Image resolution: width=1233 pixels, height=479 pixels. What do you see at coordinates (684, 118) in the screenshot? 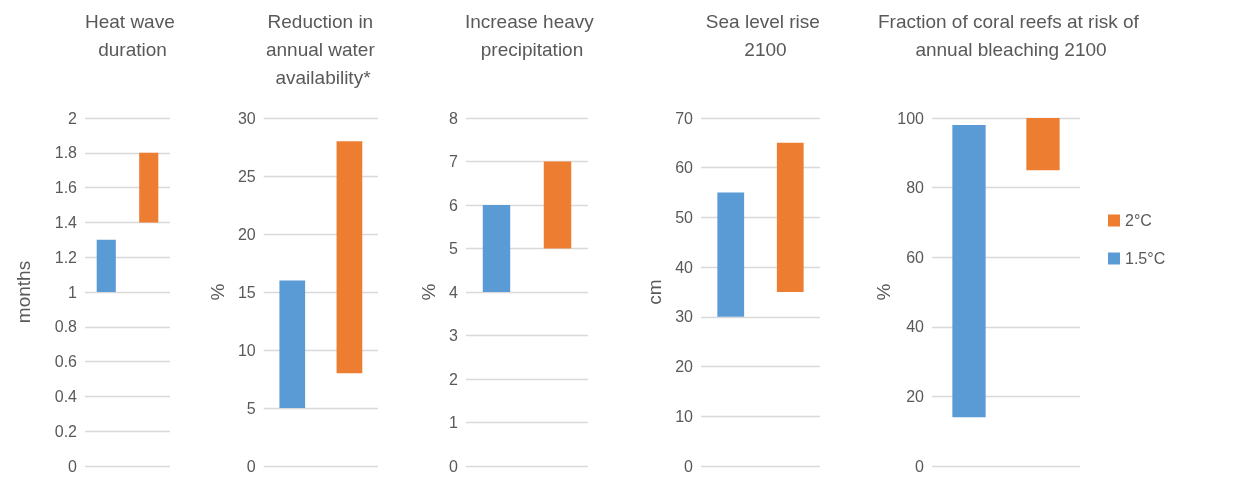
I see `y-tick-label: 70` at bounding box center [684, 118].